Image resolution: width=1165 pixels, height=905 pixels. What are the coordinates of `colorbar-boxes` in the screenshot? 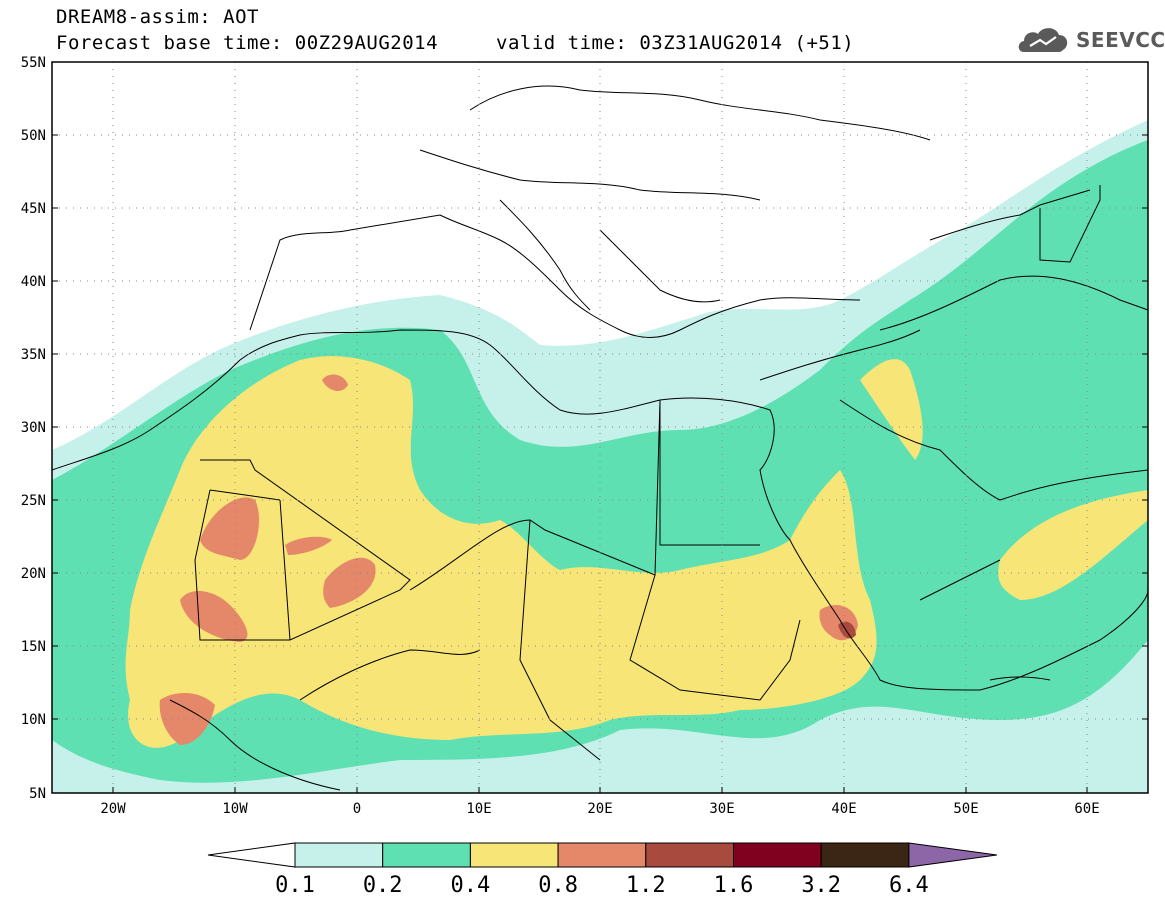 It's located at (602, 855).